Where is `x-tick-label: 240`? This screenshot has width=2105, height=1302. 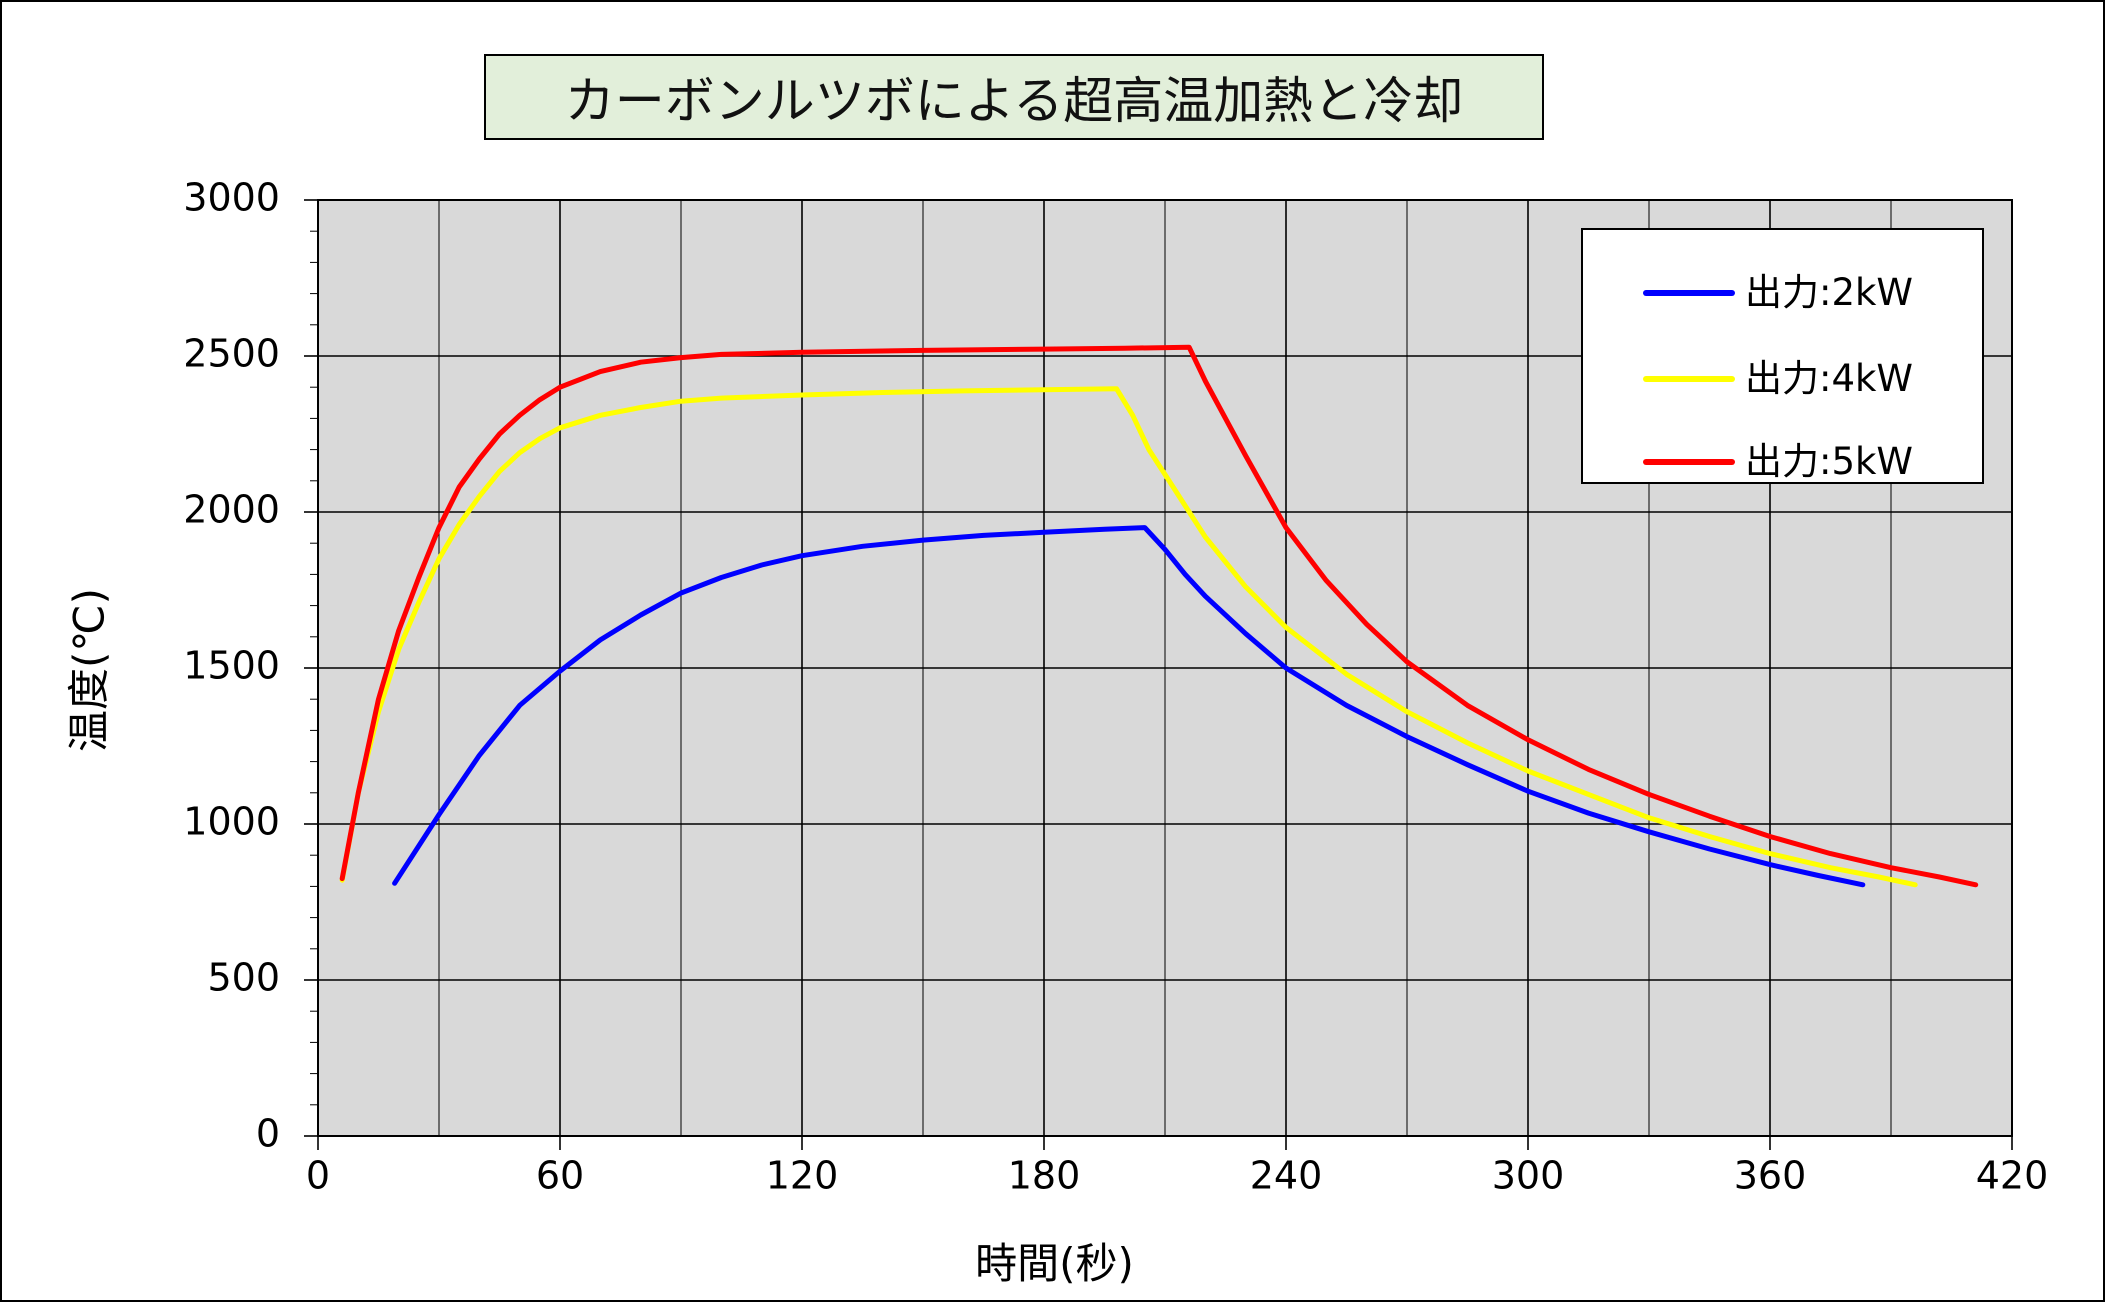
x-tick-label: 240 is located at coordinates (1286, 1176).